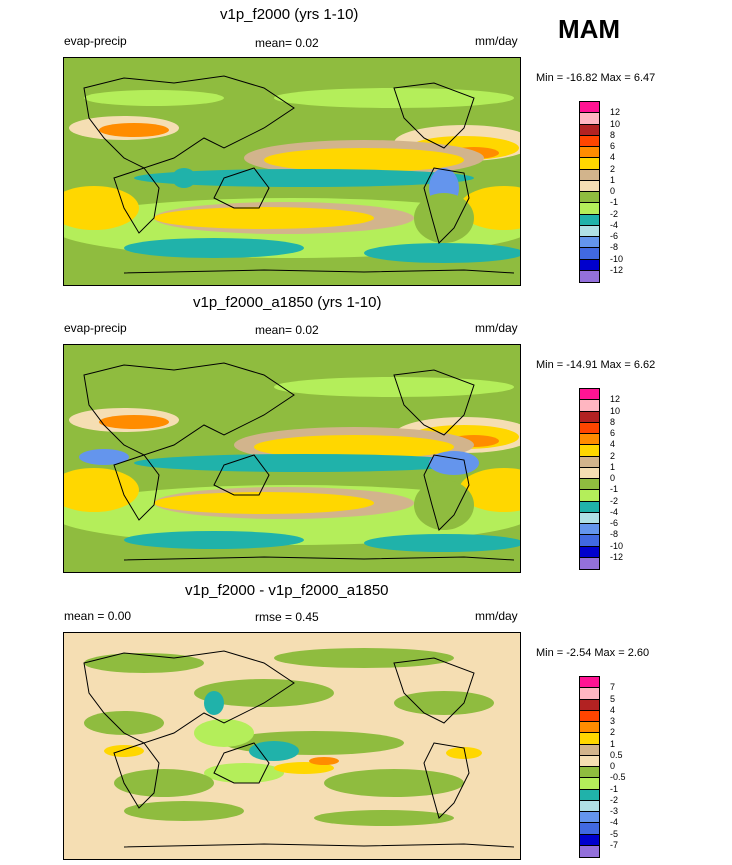 This screenshot has height=865, width=732. Describe the element at coordinates (614, 489) in the screenshot. I see `colorbar-tick-label: -1` at that location.